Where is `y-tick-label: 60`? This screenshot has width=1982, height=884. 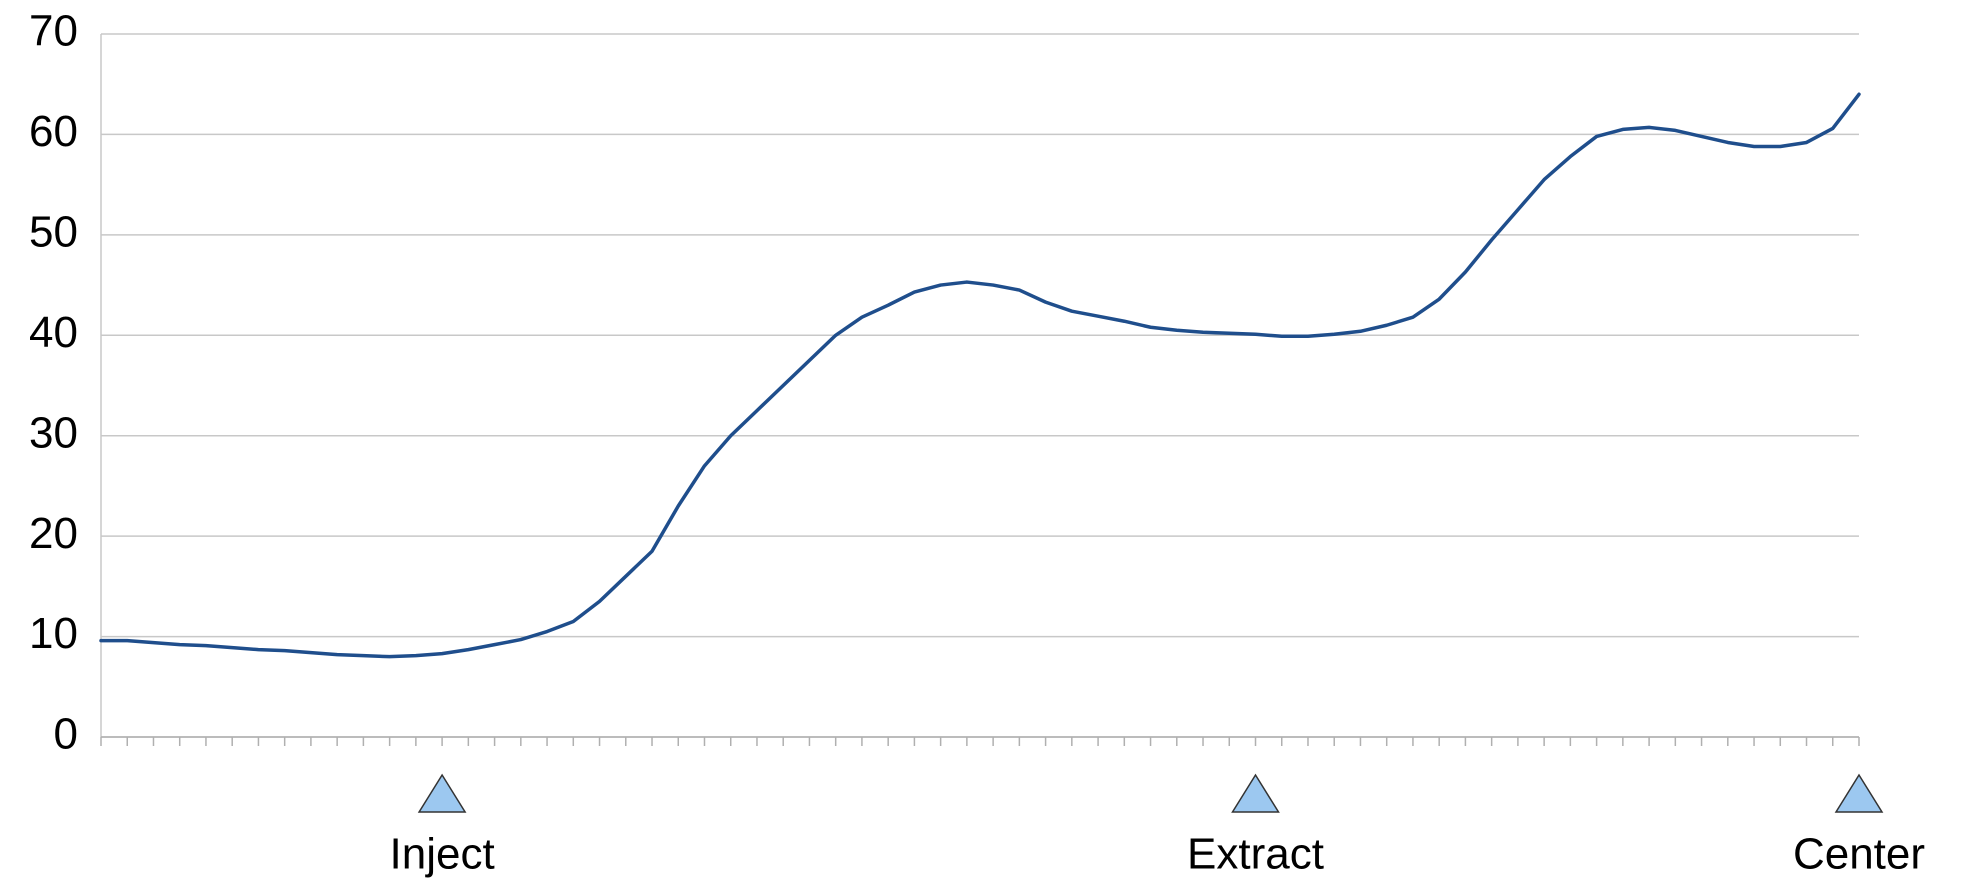 y-tick-label: 60 is located at coordinates (53, 131).